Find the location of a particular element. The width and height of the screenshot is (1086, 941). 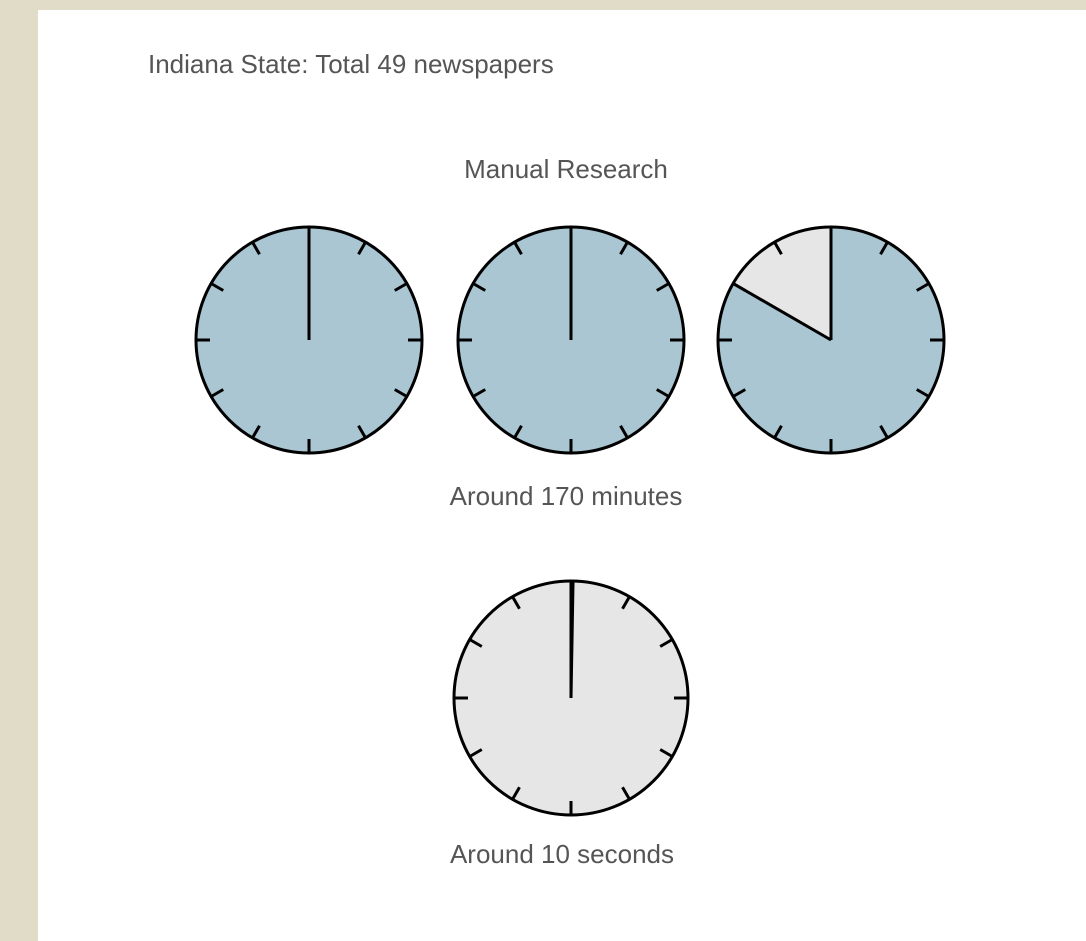

group-caption: Around 170 minutes is located at coordinates (566, 496).